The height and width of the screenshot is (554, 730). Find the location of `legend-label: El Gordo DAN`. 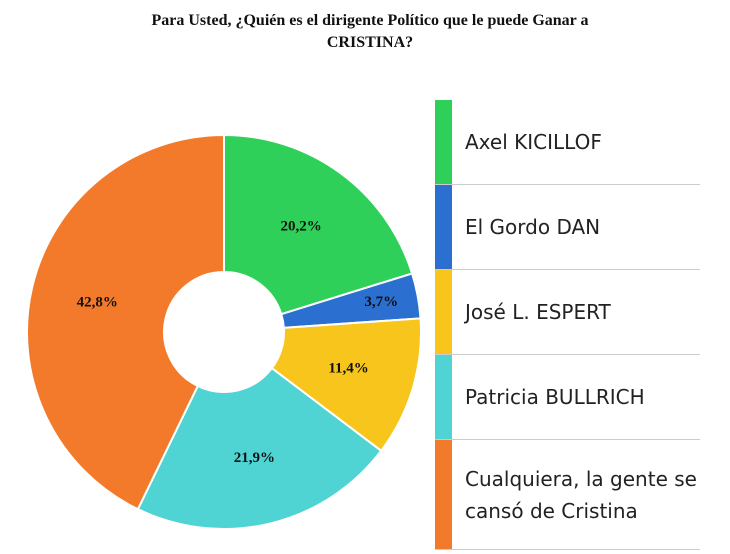

legend-label: El Gordo DAN is located at coordinates (533, 227).